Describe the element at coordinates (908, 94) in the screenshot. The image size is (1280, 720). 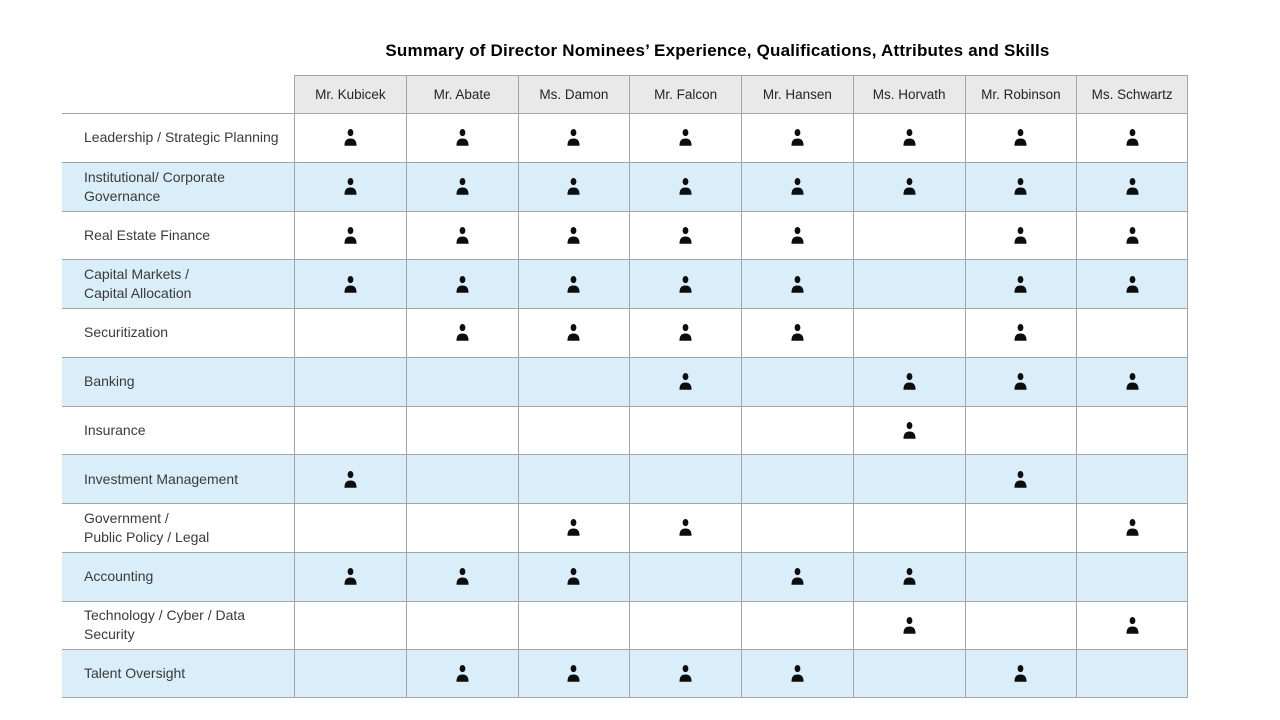
I see `column-header: Ms. Horvath` at that location.